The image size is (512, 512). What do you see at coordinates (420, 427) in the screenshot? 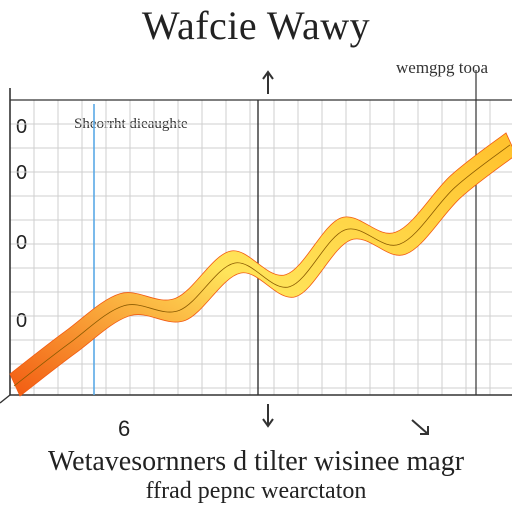
I see `diagonal-arrow` at bounding box center [420, 427].